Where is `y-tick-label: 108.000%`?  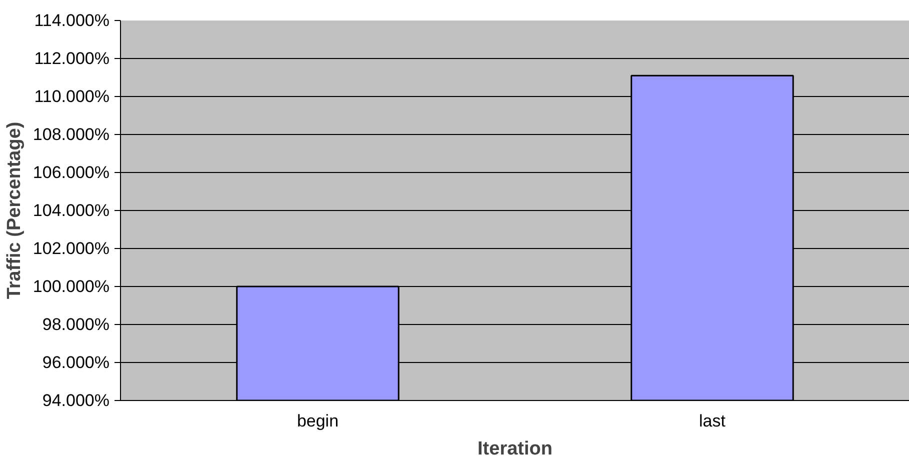 y-tick-label: 108.000% is located at coordinates (71, 134).